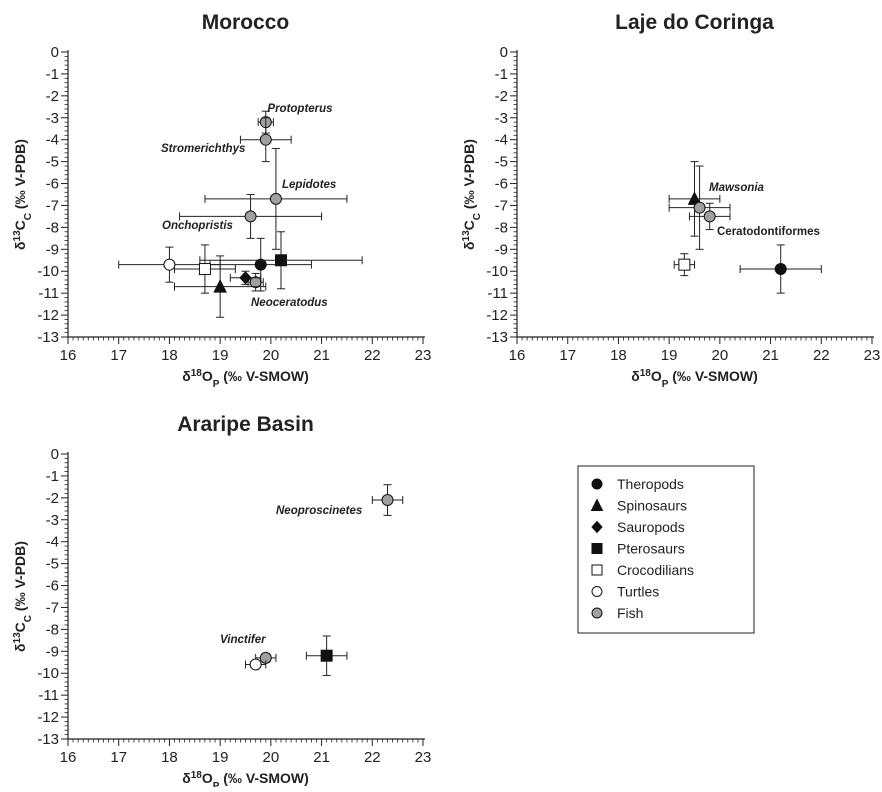 This screenshot has height=792, width=882. I want to click on legend-label: Turtles, so click(638, 592).